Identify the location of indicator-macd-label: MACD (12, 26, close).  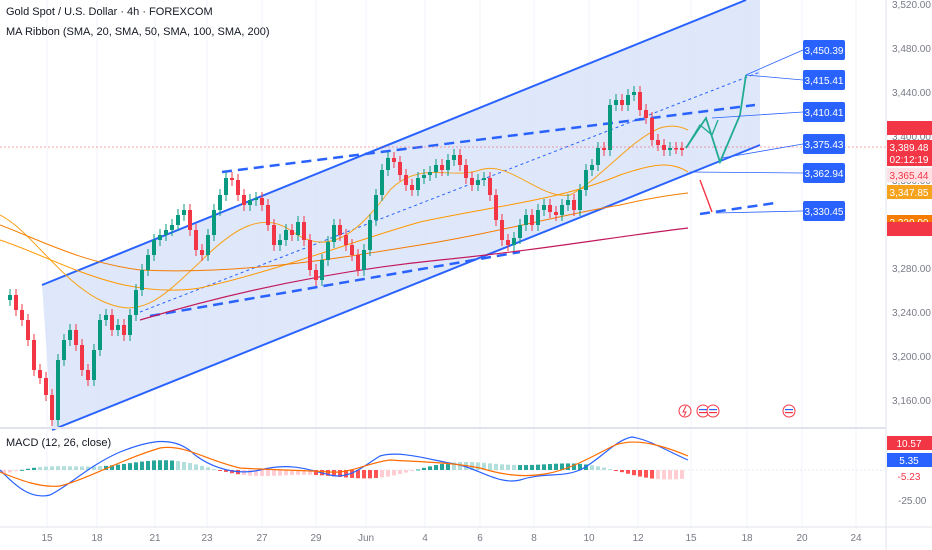
(59, 443).